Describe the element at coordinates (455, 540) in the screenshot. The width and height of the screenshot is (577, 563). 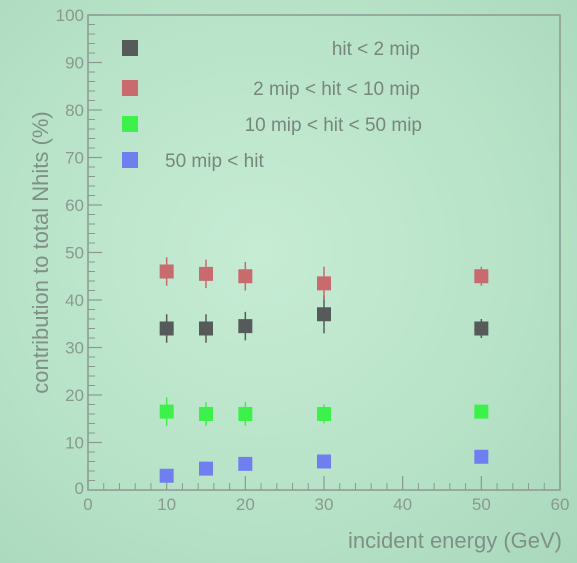
I see `x-axis-title: incident energy (GeV)` at that location.